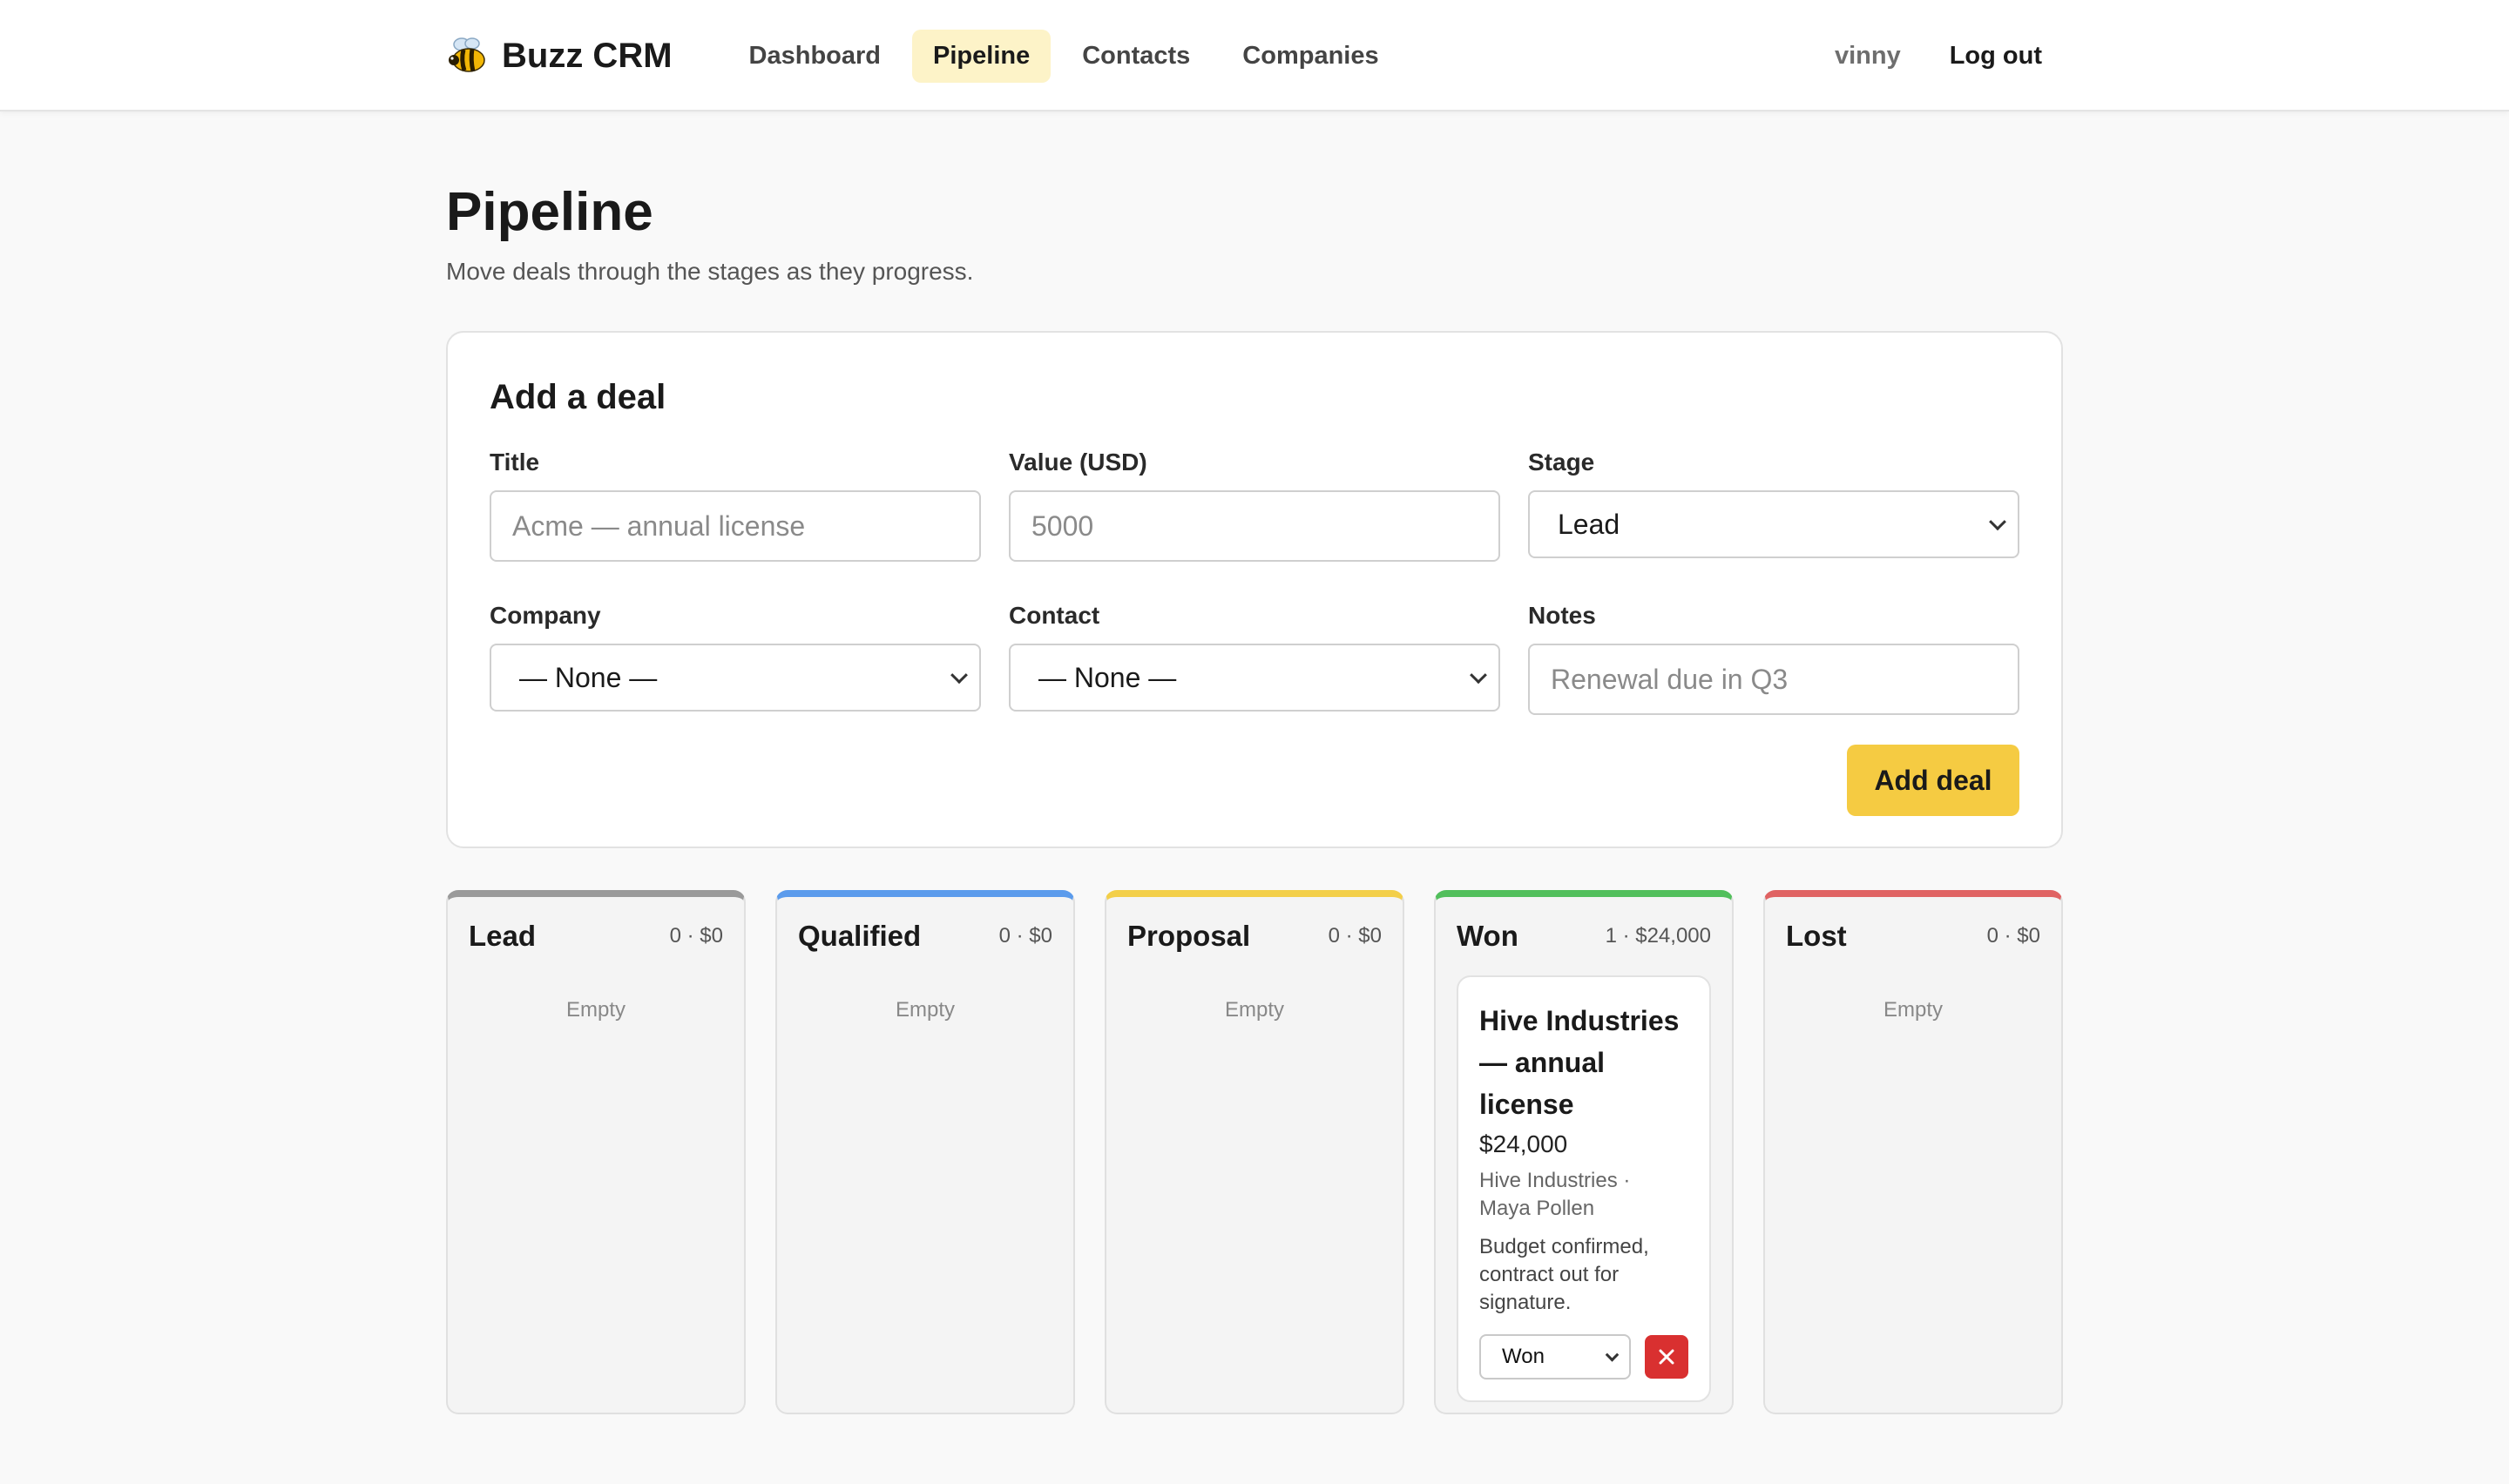  I want to click on delete-deal-button, so click(1666, 1357).